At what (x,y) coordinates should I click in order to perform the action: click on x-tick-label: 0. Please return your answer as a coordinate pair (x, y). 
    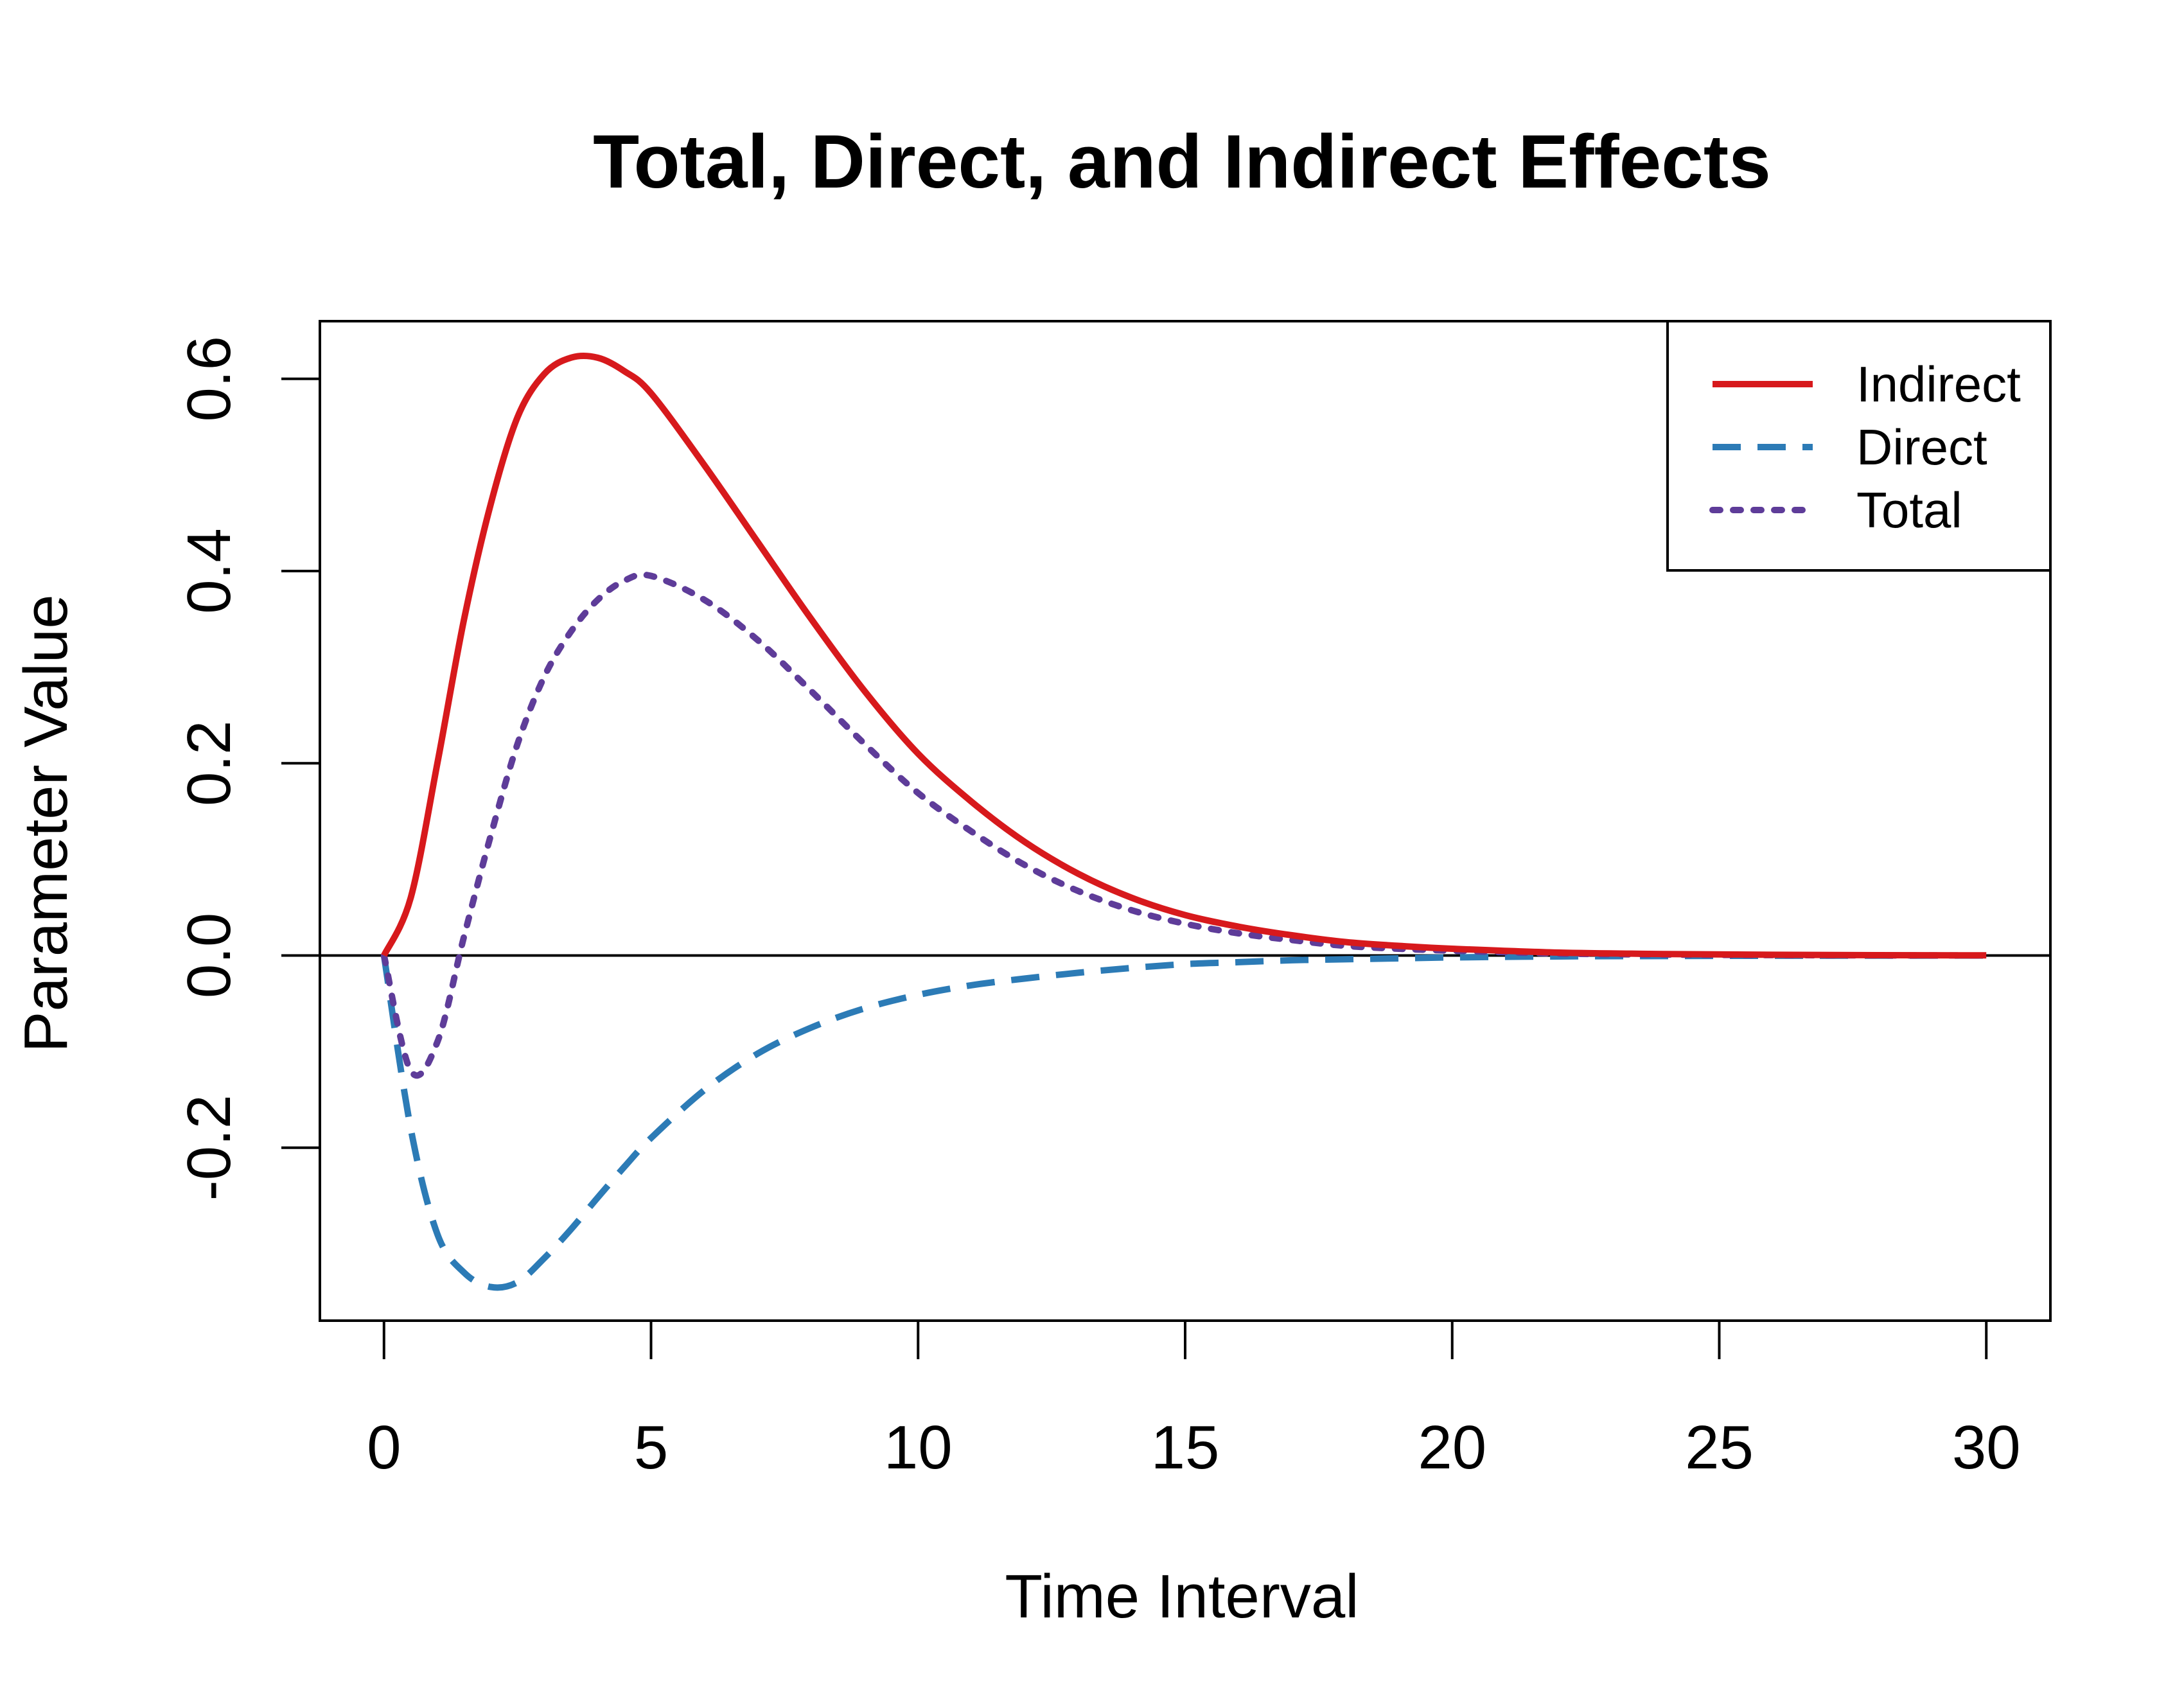
    Looking at the image, I should click on (384, 1447).